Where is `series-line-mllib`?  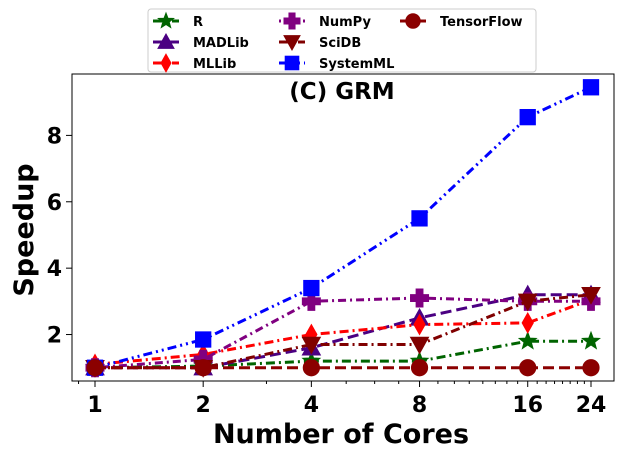 series-line-mllib is located at coordinates (343, 332).